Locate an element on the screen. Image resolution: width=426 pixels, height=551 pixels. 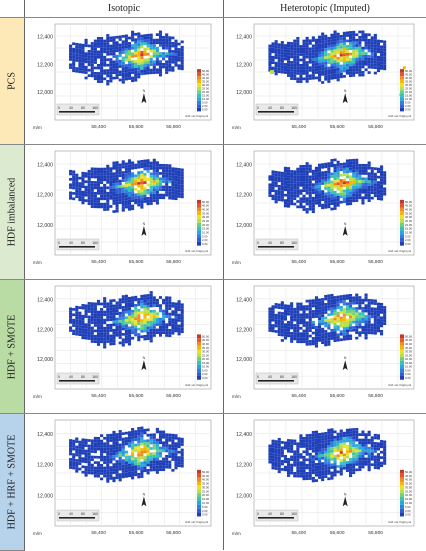
colorbar-label: 20.00 is located at coordinates (205, 225).